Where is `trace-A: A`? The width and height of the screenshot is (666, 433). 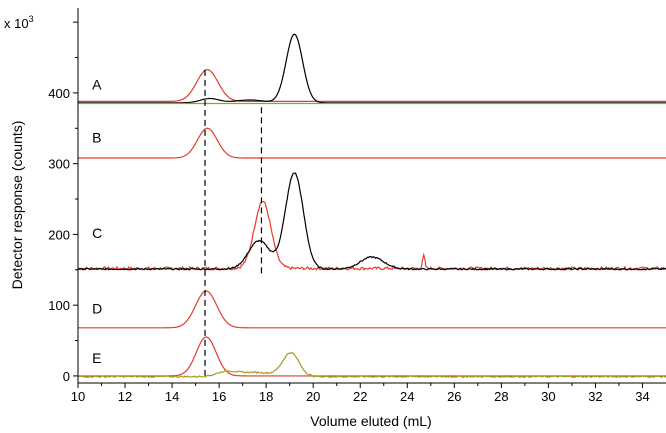 trace-A: A is located at coordinates (372, 69).